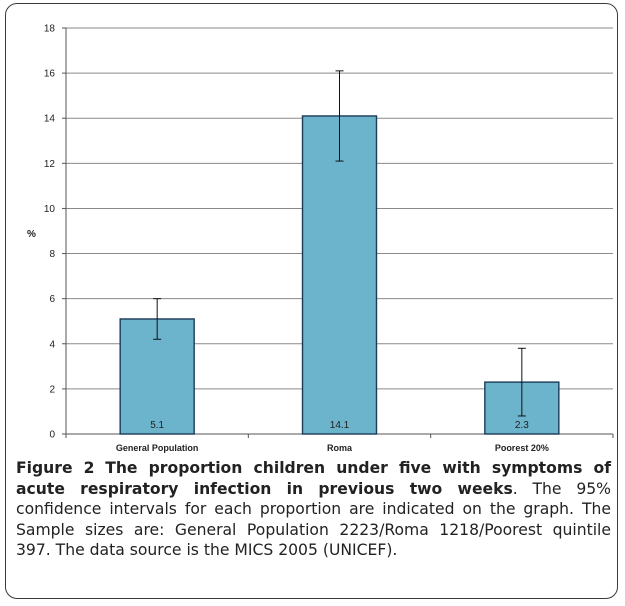 The height and width of the screenshot is (606, 625). What do you see at coordinates (52, 299) in the screenshot?
I see `y-tick-label: 6` at bounding box center [52, 299].